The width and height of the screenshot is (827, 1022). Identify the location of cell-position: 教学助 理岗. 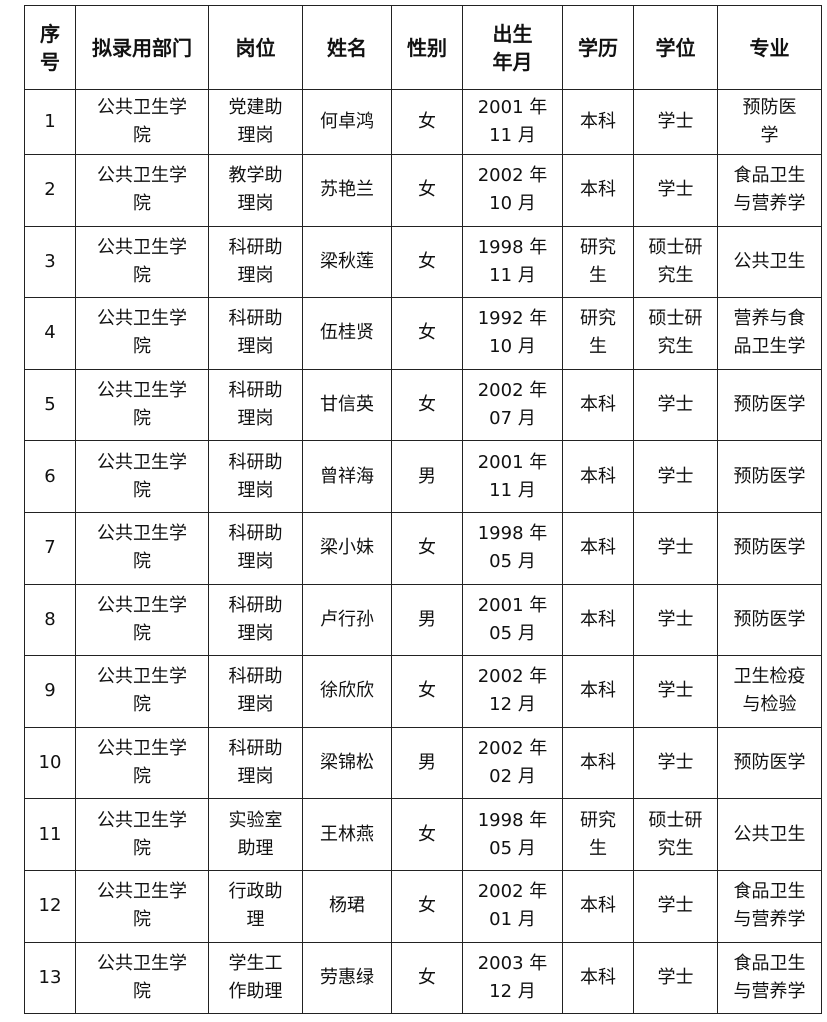
(255, 190).